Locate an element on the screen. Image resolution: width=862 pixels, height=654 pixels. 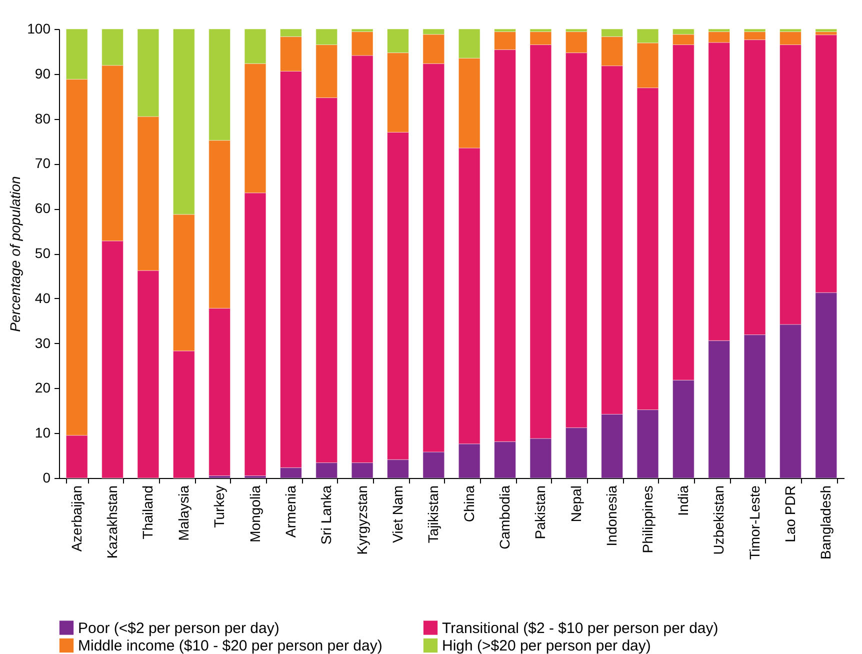
x-tick-label: Pakistan is located at coordinates (540, 513).